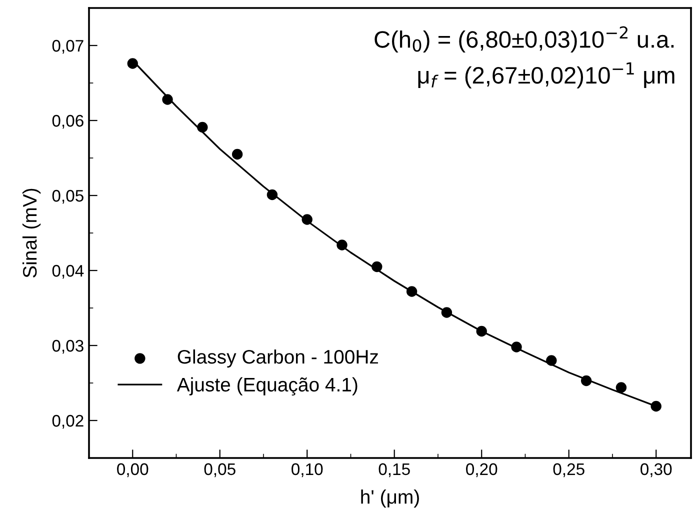 The width and height of the screenshot is (694, 529). I want to click on x-tick-label: 0,25, so click(568, 470).